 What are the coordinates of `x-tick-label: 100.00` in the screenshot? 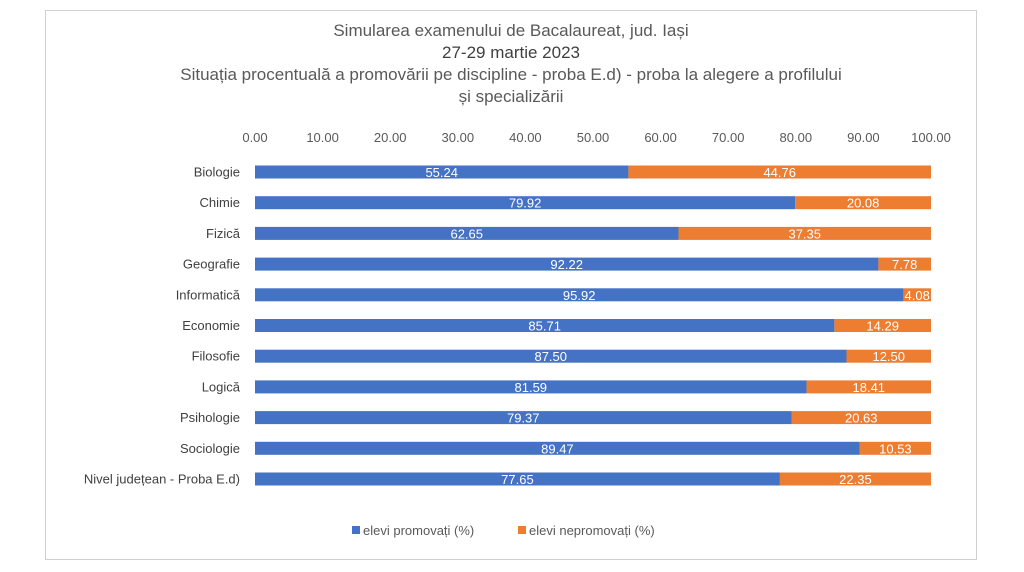 It's located at (931, 137).